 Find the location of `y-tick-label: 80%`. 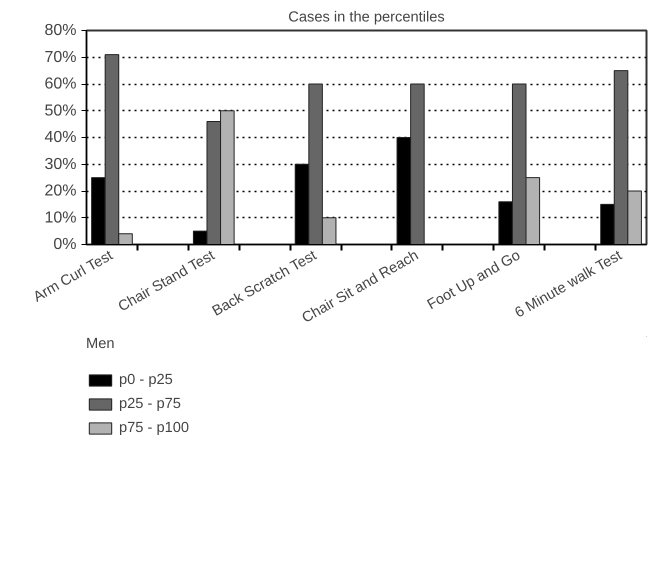

y-tick-label: 80% is located at coordinates (60, 30).